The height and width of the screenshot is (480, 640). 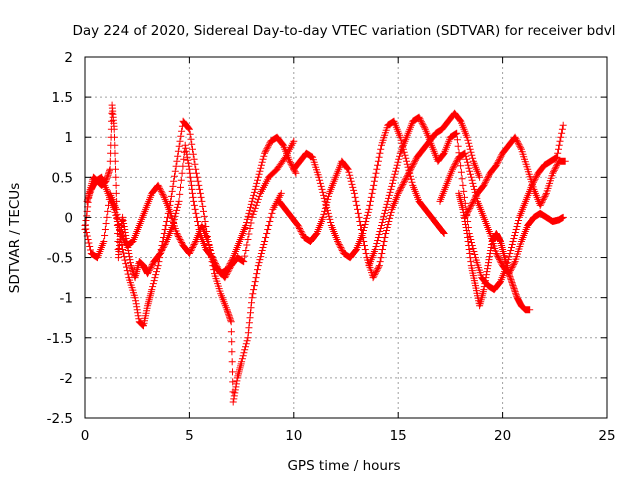 I want to click on y-tick-label: -1.5, so click(x=60, y=339).